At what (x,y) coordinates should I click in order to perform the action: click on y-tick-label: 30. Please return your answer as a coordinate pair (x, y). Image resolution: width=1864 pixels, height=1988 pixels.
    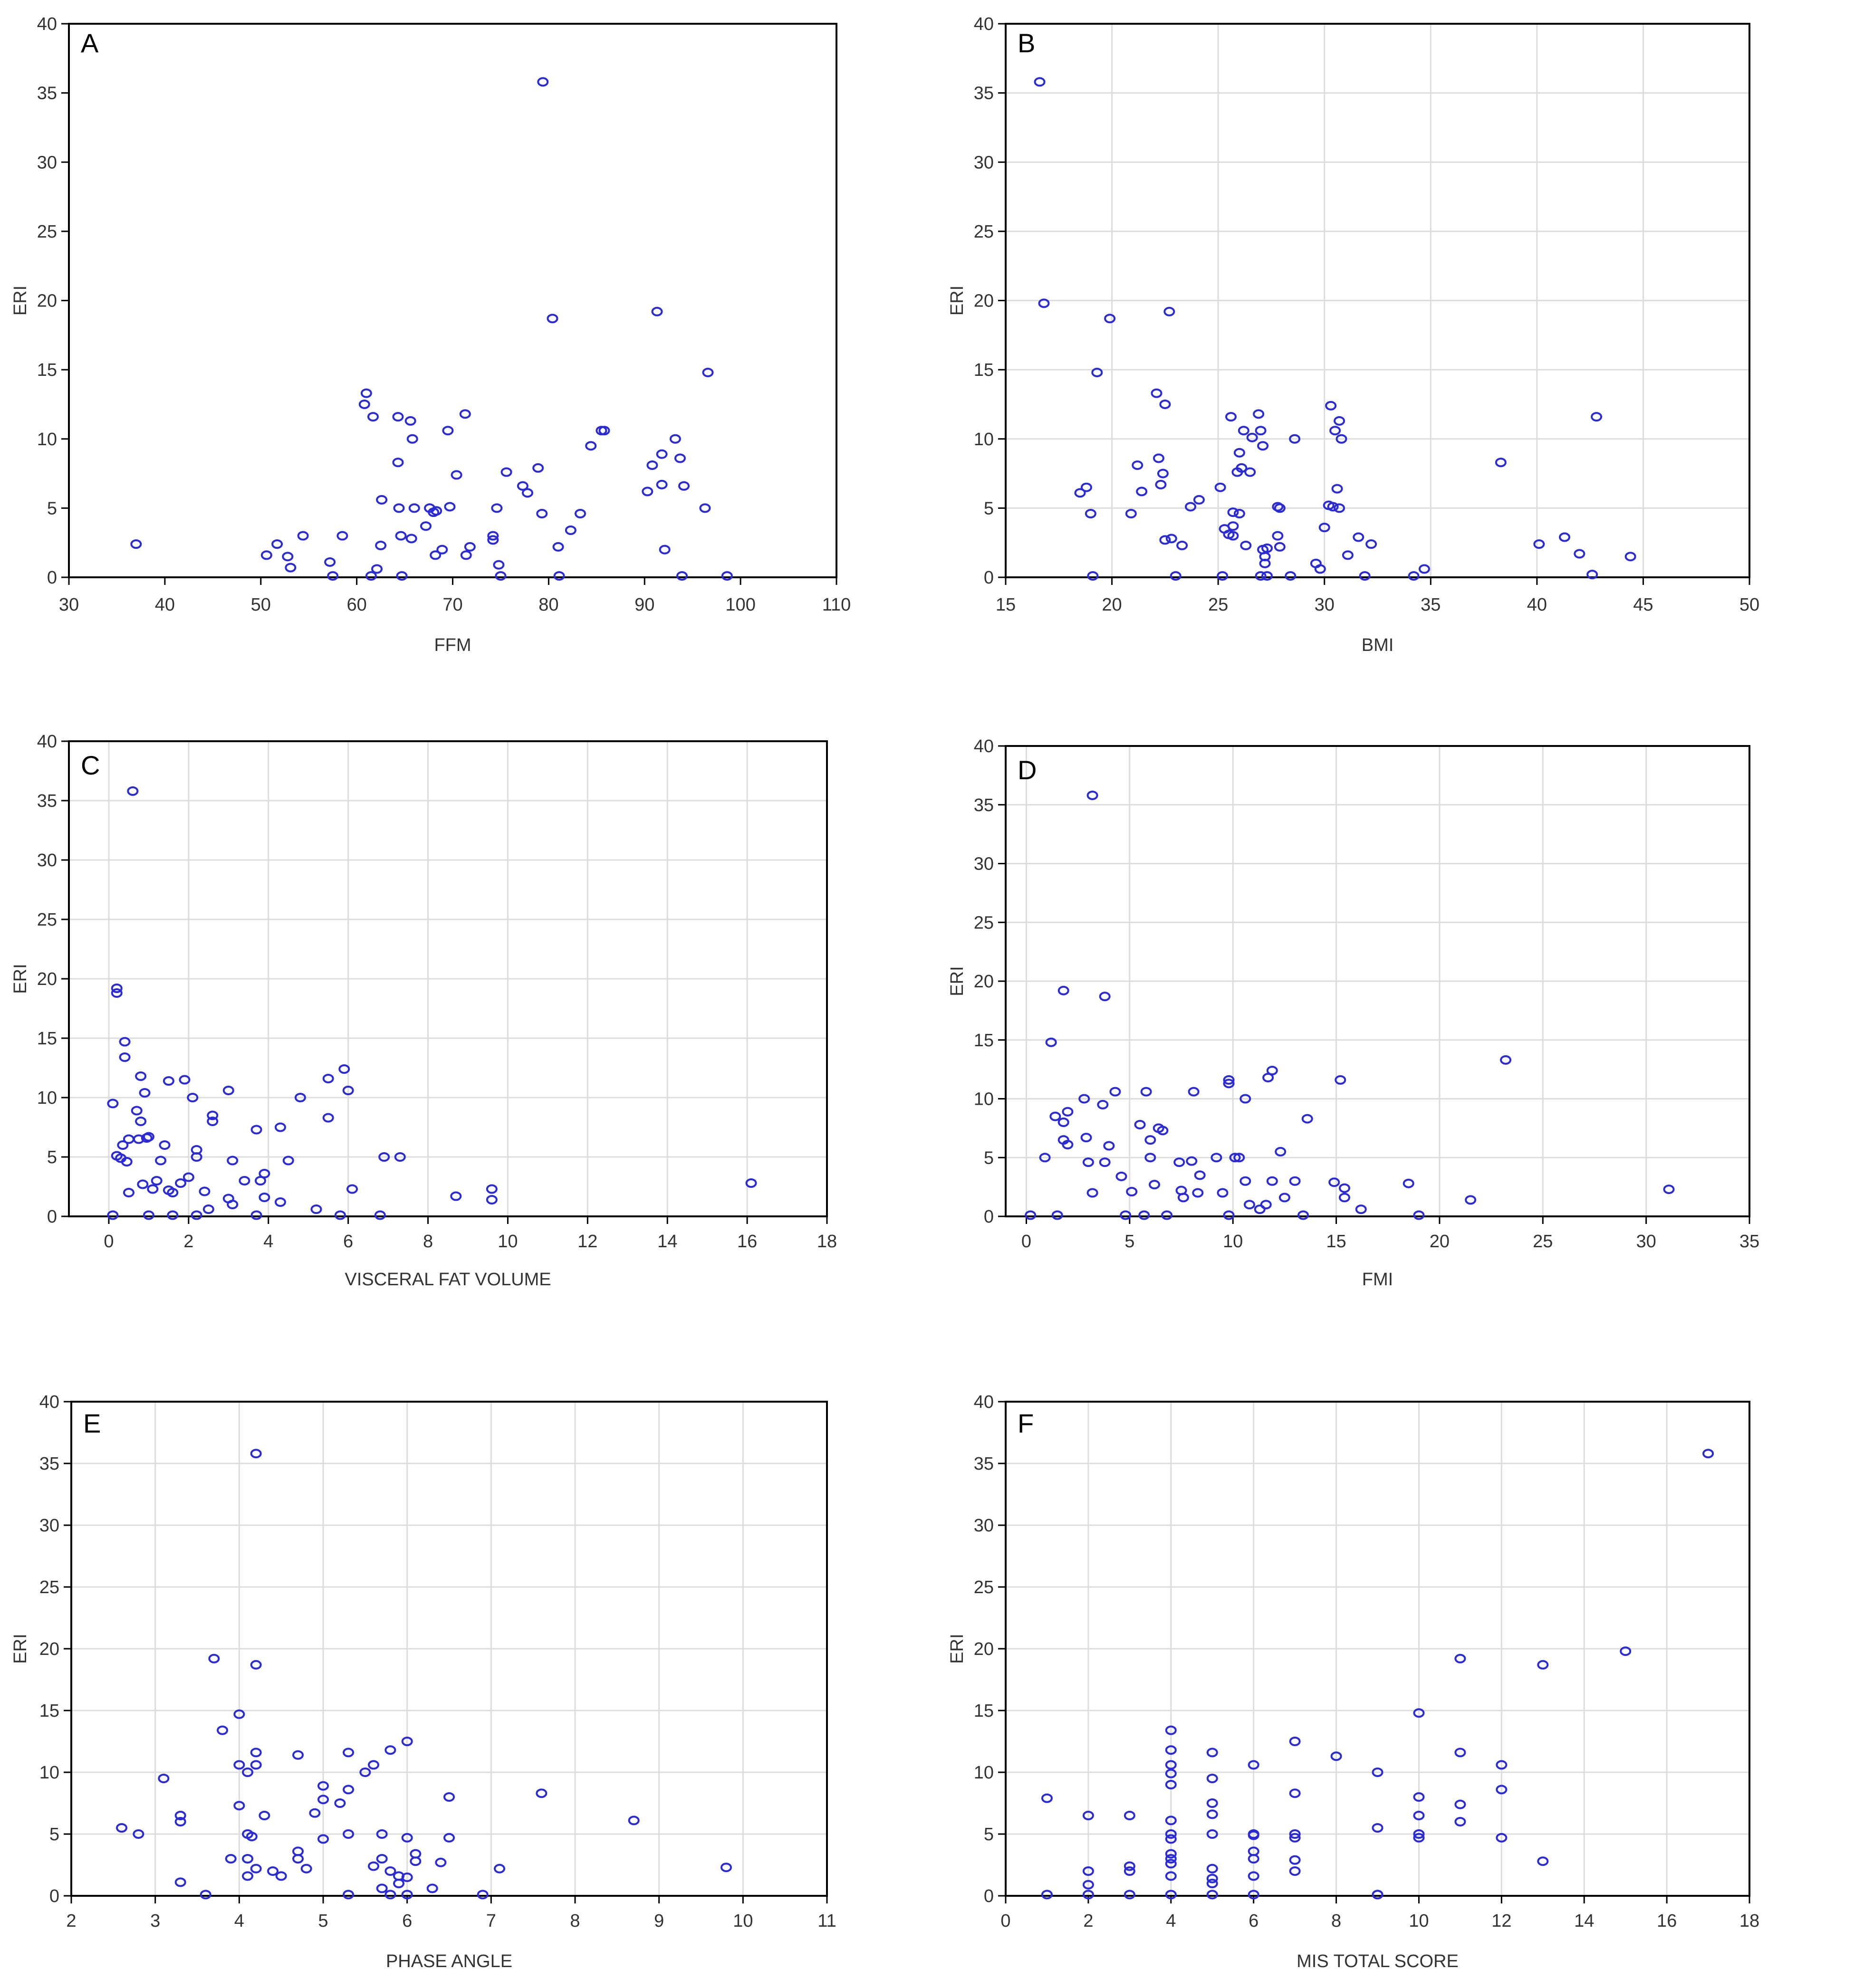
    Looking at the image, I should click on (984, 162).